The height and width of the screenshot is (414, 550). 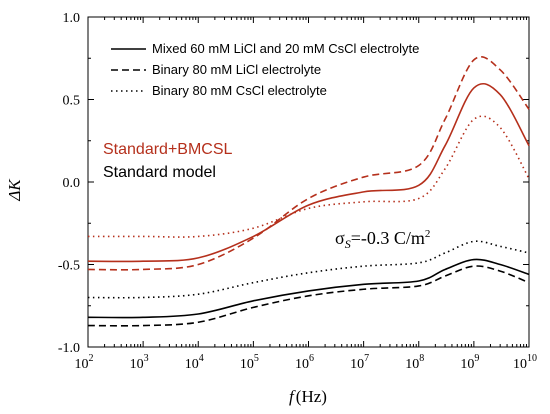 I want to click on series-standard-binary-licl, so click(x=308, y=296).